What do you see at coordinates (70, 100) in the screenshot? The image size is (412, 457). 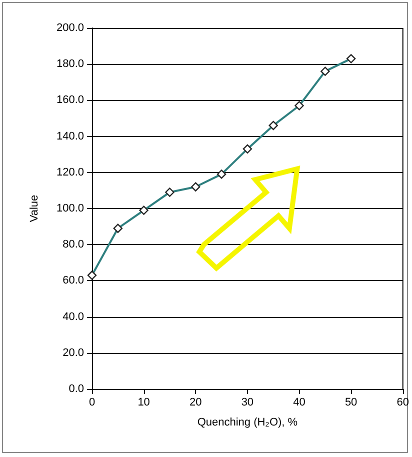 I see `y-tick-label: 160.0` at bounding box center [70, 100].